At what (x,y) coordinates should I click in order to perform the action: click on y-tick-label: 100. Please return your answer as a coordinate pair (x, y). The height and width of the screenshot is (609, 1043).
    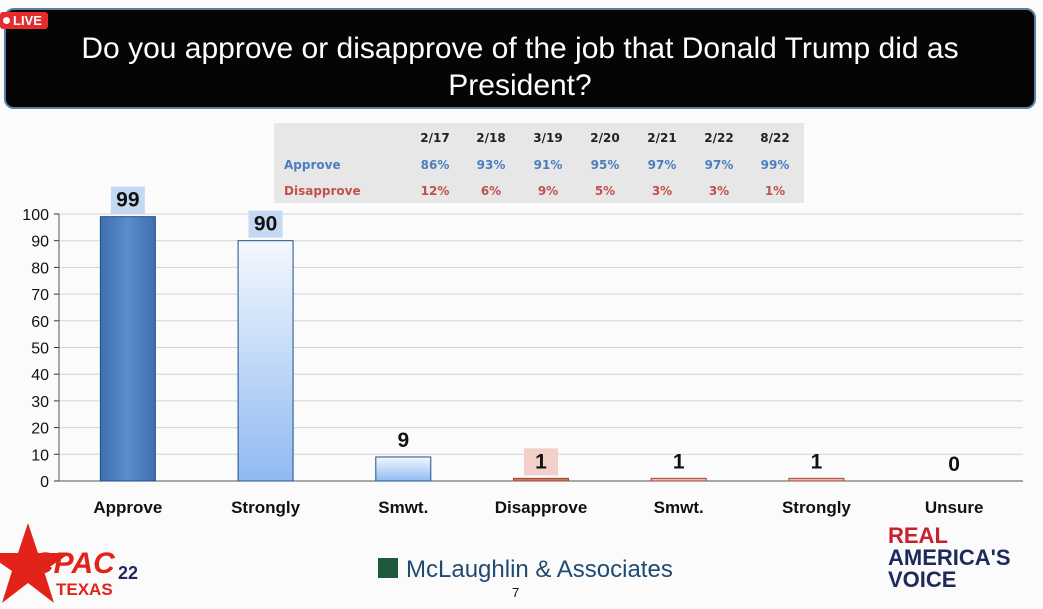
    Looking at the image, I should click on (35, 215).